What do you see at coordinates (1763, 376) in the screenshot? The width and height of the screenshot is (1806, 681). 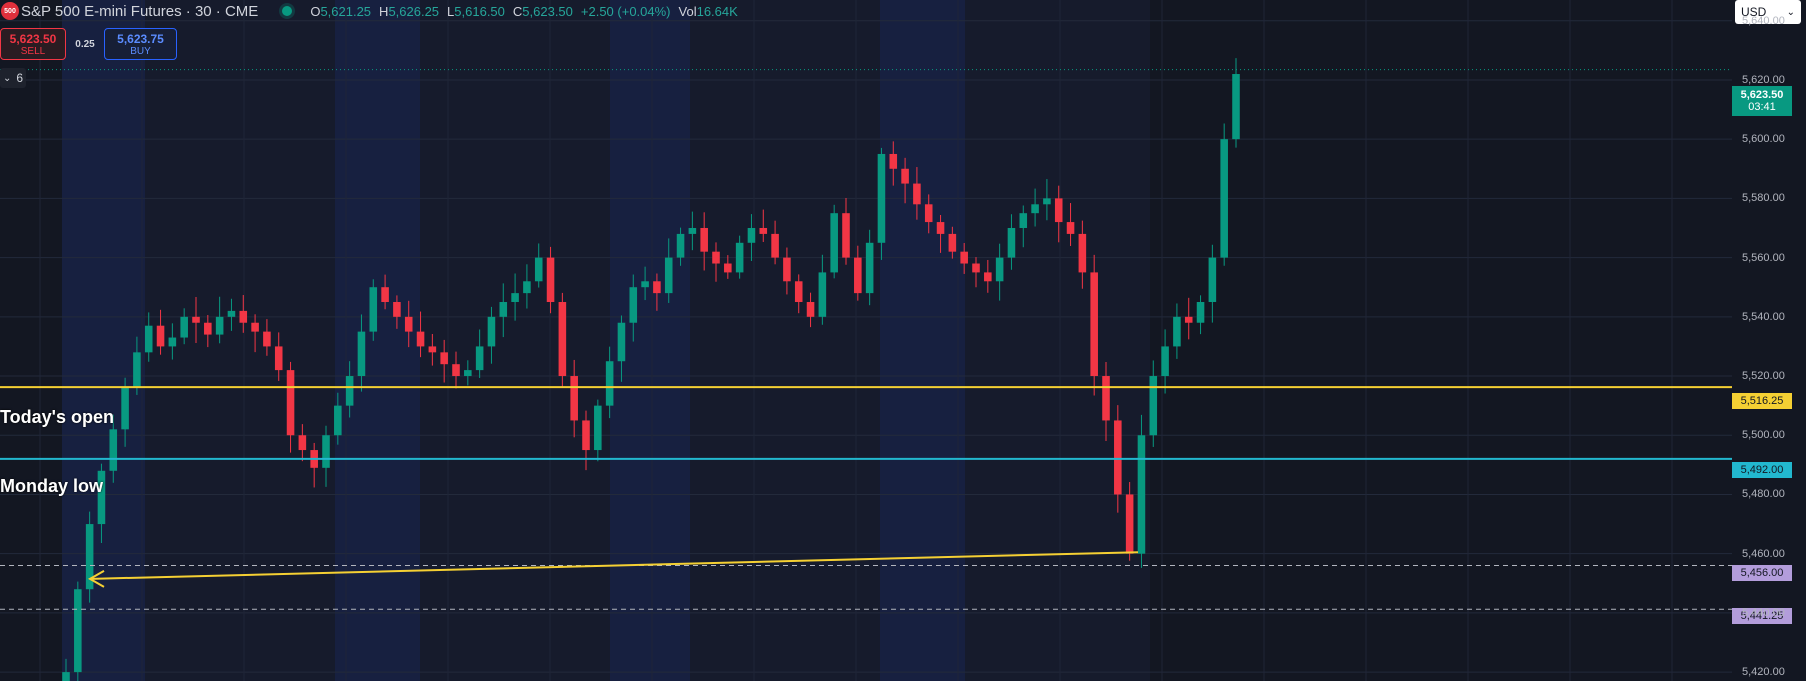 I see `price-axis-tick: 5,520.00` at bounding box center [1763, 376].